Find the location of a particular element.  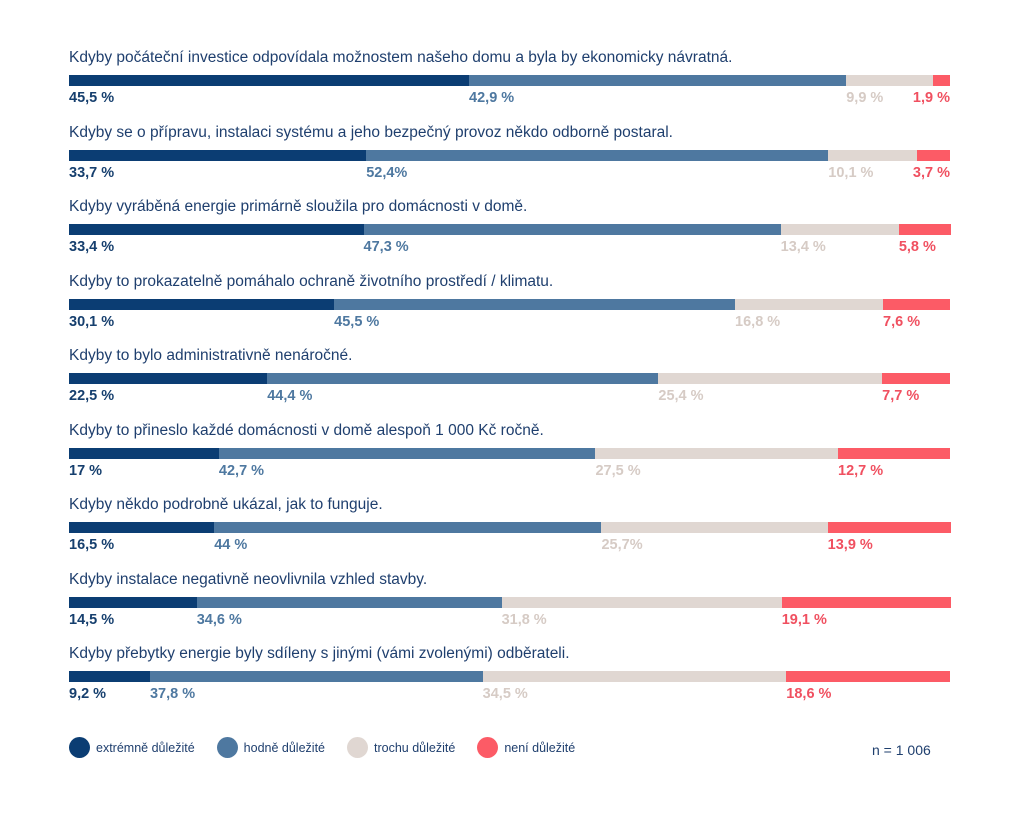

legend-label: extrémně důležité is located at coordinates (145, 747).